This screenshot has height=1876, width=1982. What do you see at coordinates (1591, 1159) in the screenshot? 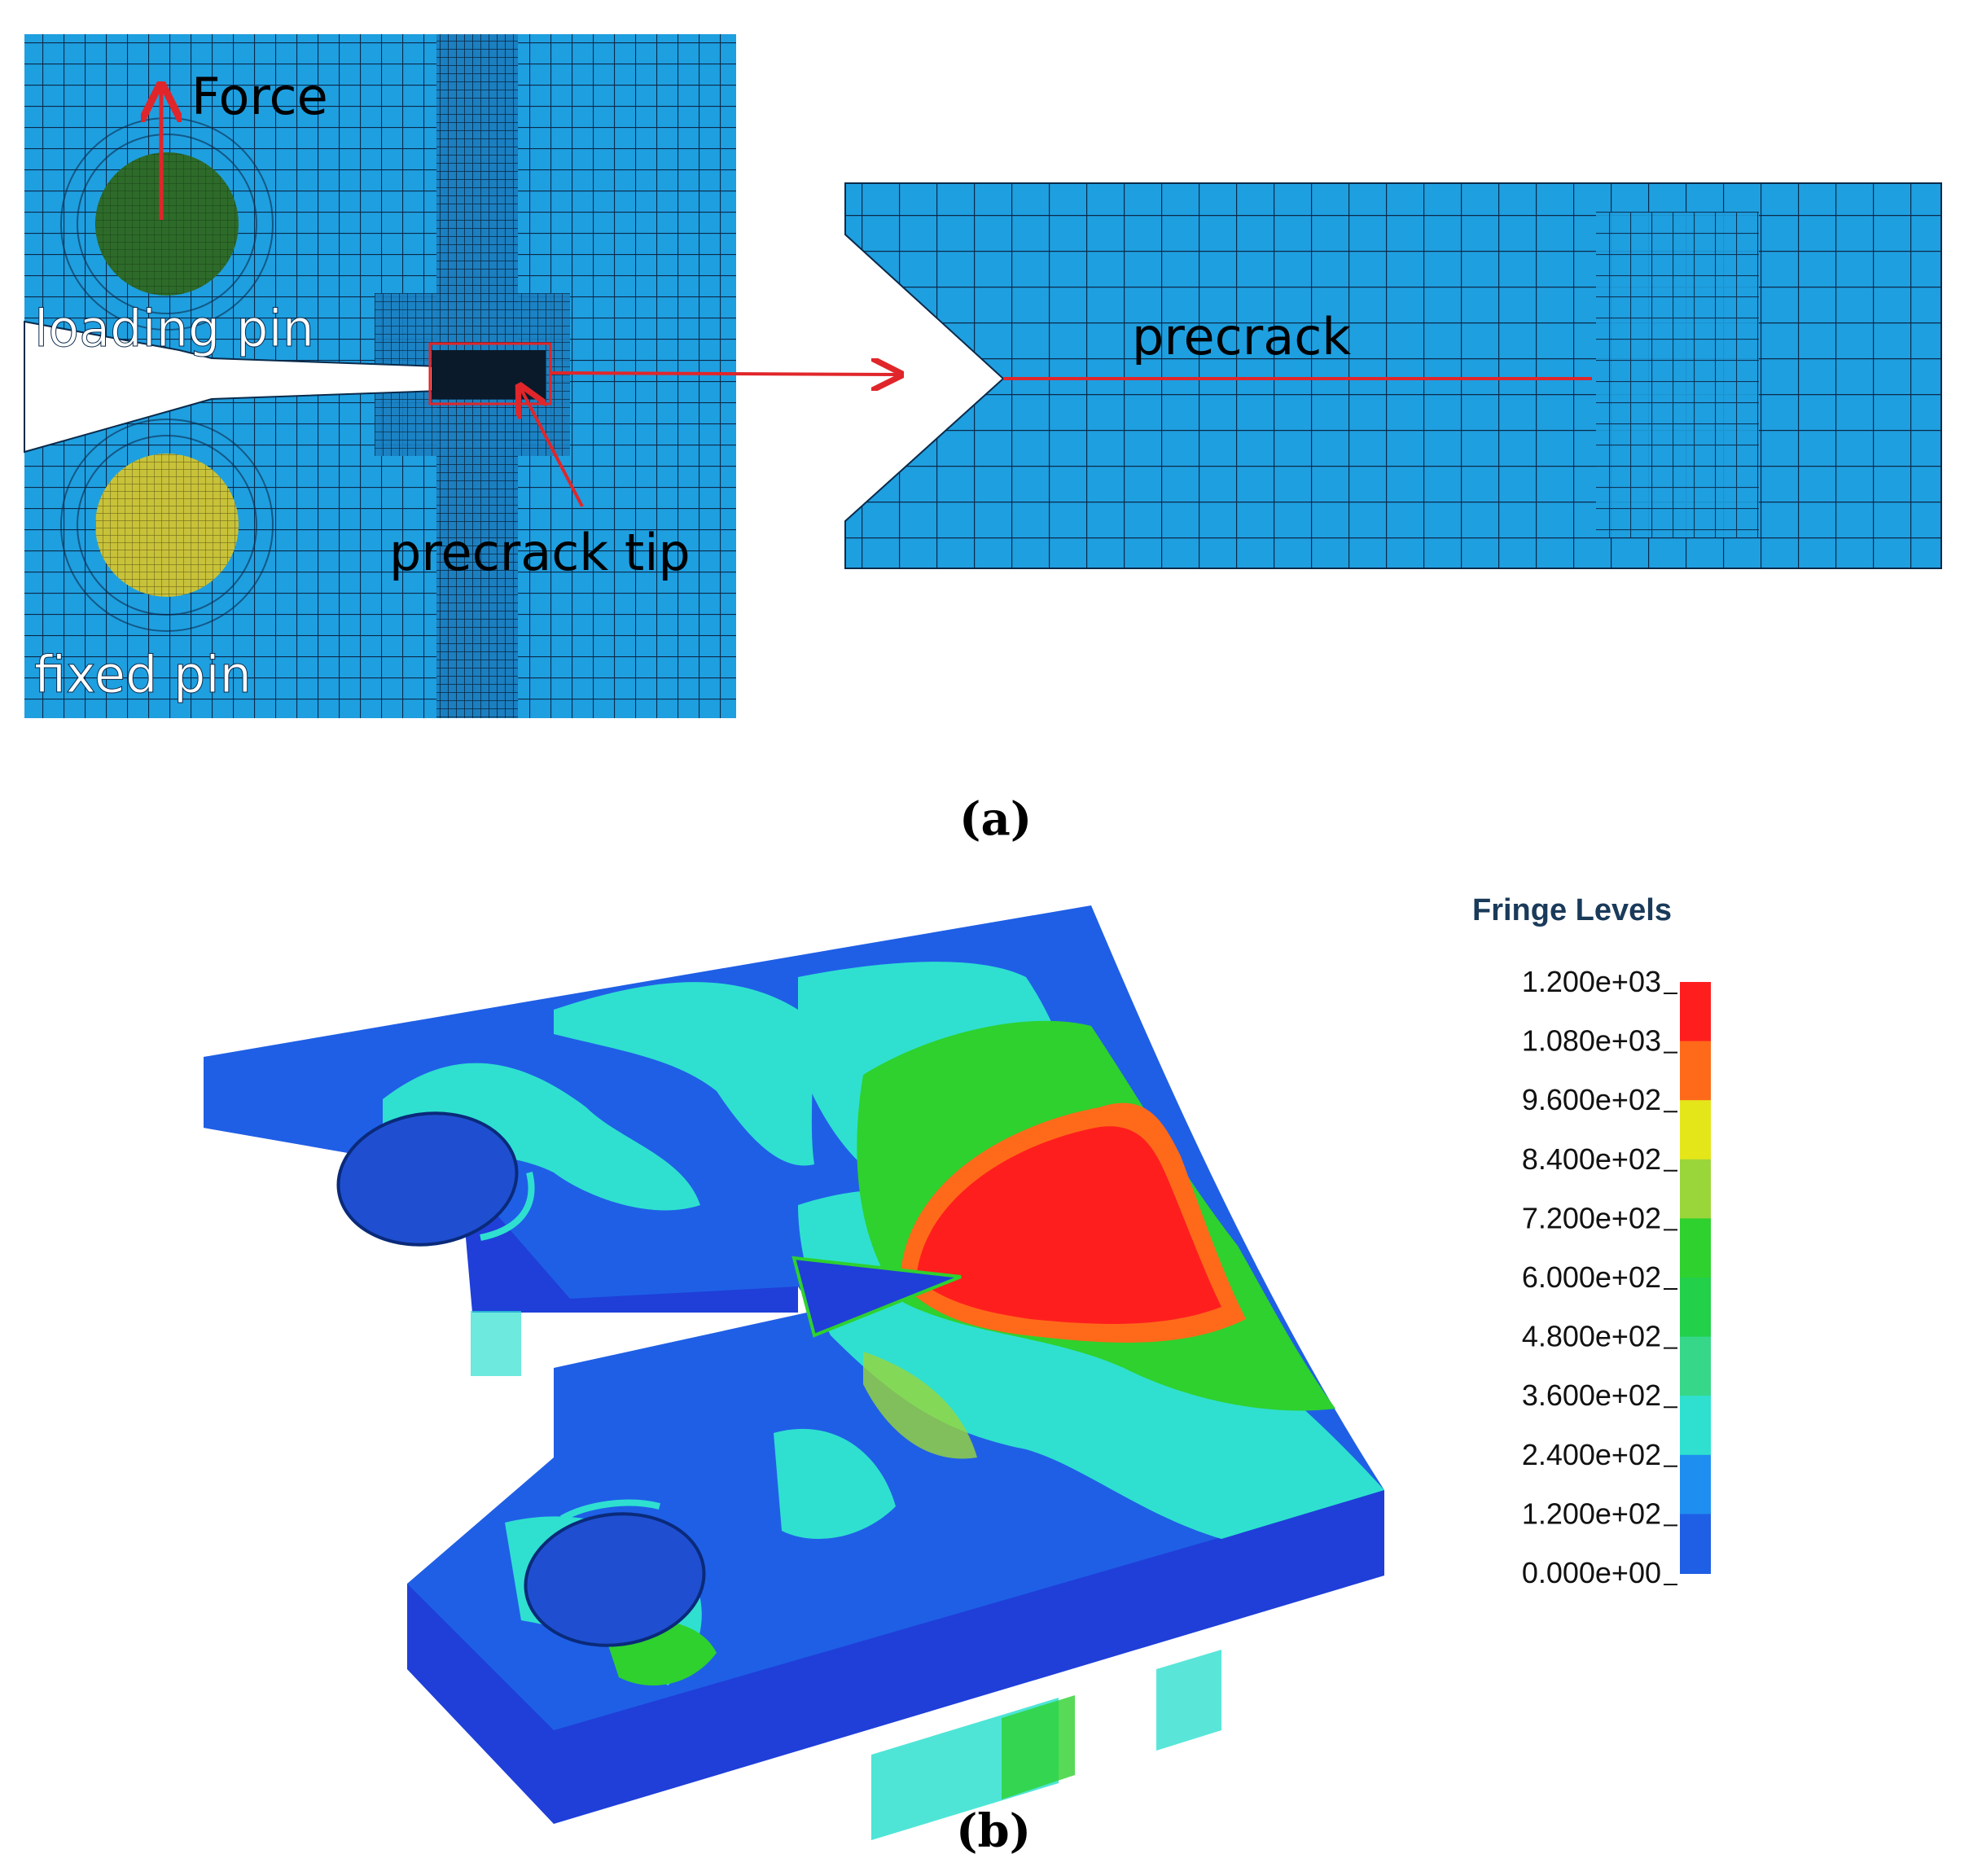
I see `legend-level-label: 8.400e+02` at bounding box center [1591, 1159].